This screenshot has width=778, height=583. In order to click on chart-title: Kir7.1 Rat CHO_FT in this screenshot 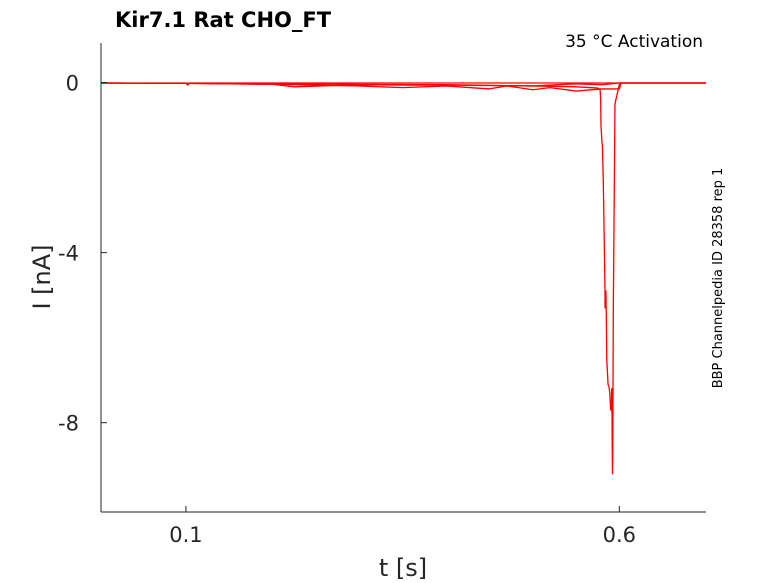, I will do `click(223, 20)`.